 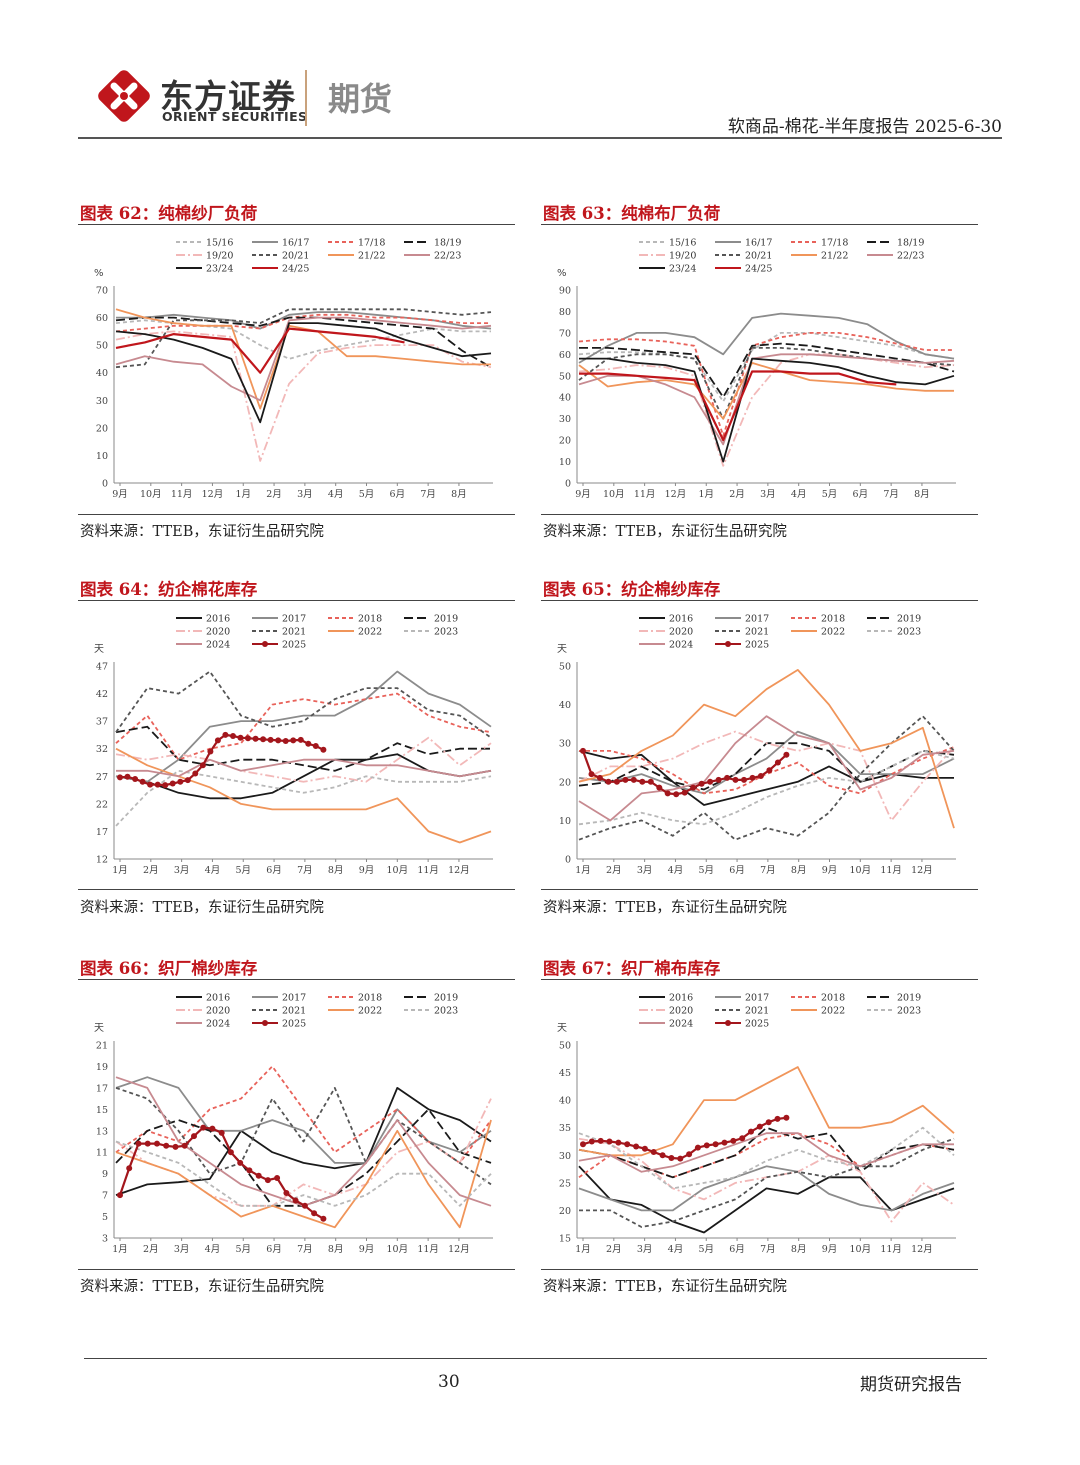 I want to click on legend-item: 17/18, so click(x=356, y=243).